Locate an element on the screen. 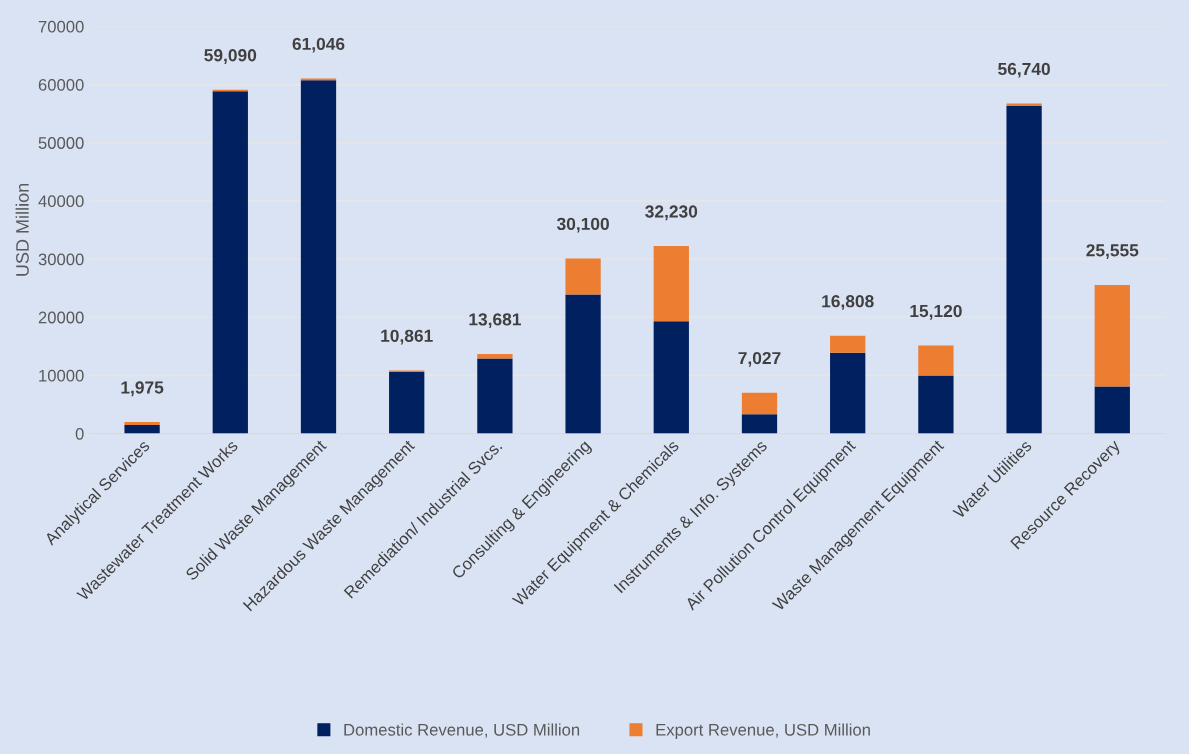 The width and height of the screenshot is (1189, 754). total-label: 61,046 is located at coordinates (318, 45).